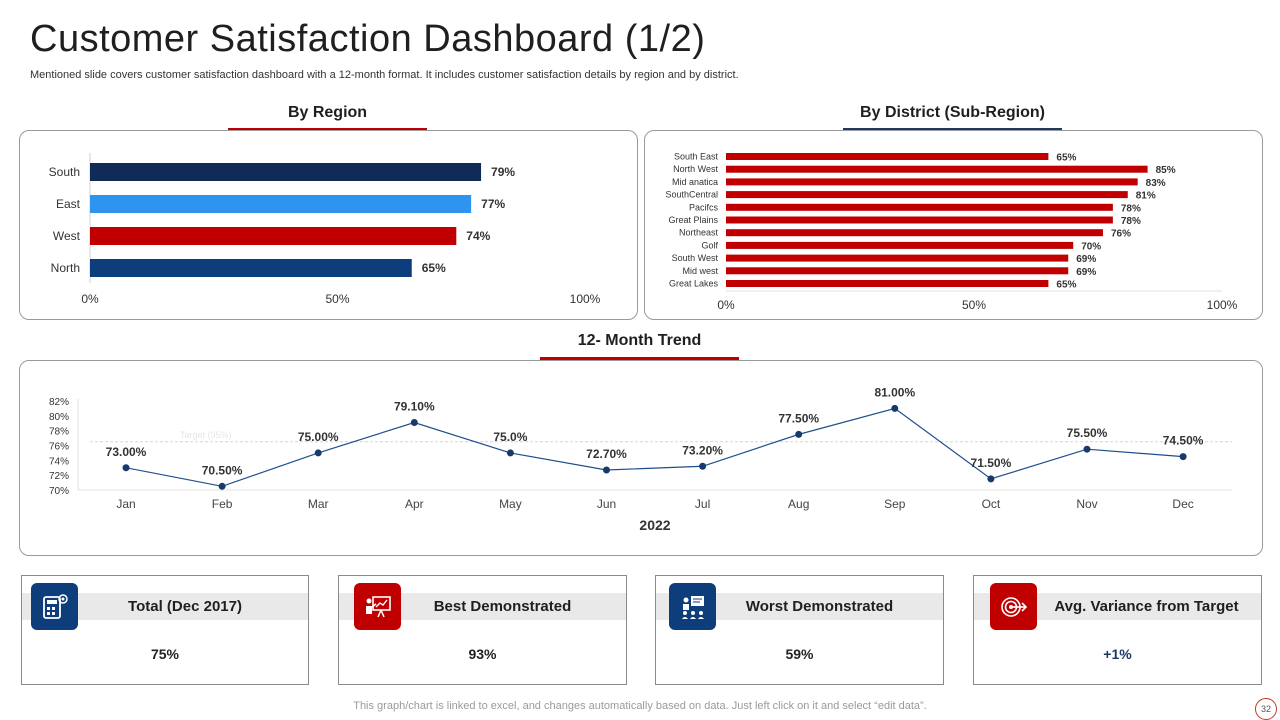 The height and width of the screenshot is (720, 1280). What do you see at coordinates (414, 504) in the screenshot?
I see `x-tick-label: Apr` at bounding box center [414, 504].